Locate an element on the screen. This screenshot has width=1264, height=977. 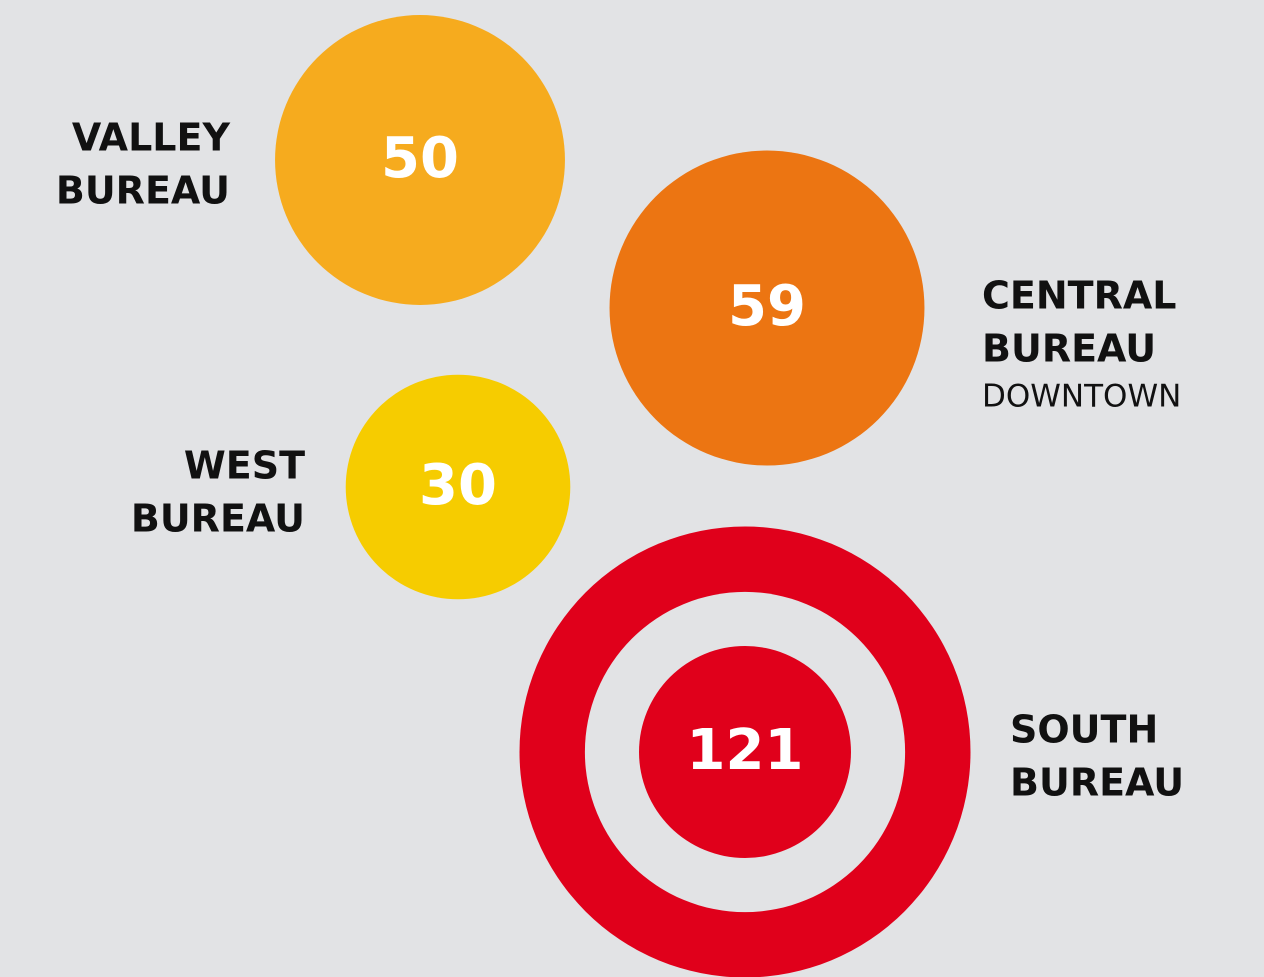
value-label: 30 is located at coordinates (458, 485).